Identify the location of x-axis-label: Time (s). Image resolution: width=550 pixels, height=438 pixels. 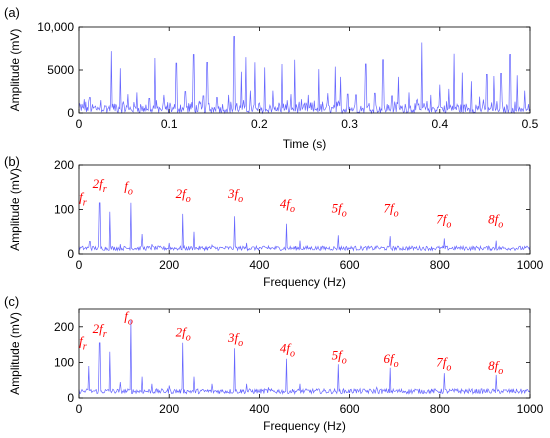
(305, 144).